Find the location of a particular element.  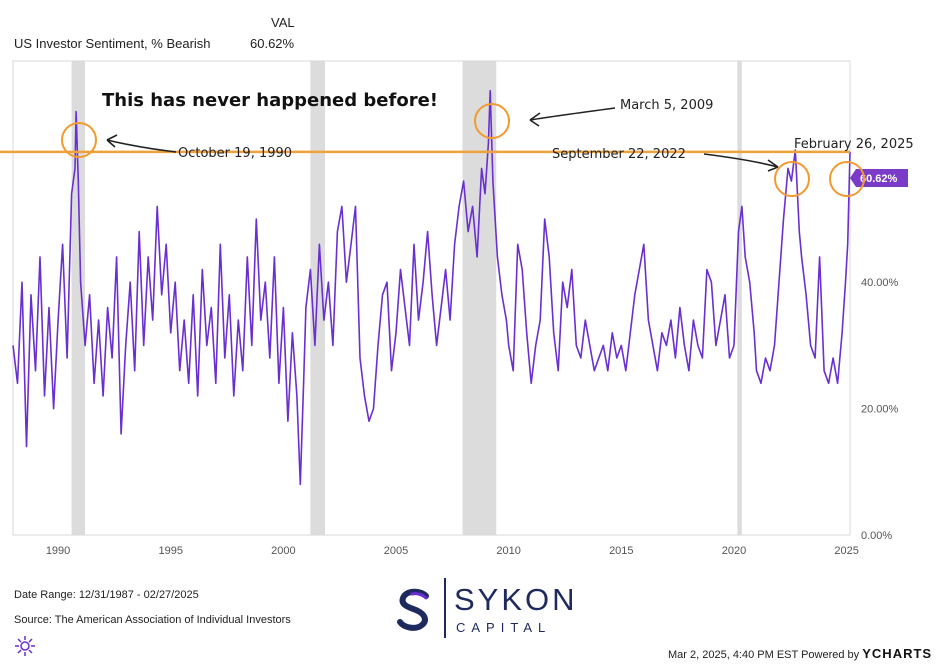

x-tick-label: 2005 is located at coordinates (396, 551).